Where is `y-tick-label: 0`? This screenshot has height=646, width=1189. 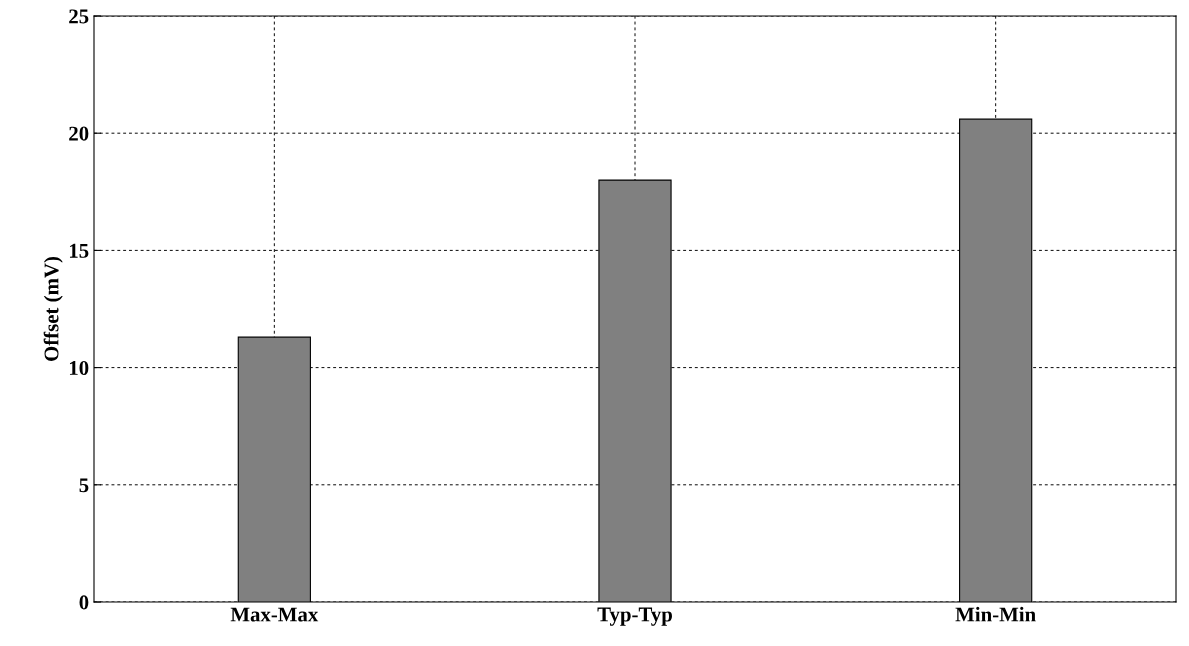 y-tick-label: 0 is located at coordinates (84, 602).